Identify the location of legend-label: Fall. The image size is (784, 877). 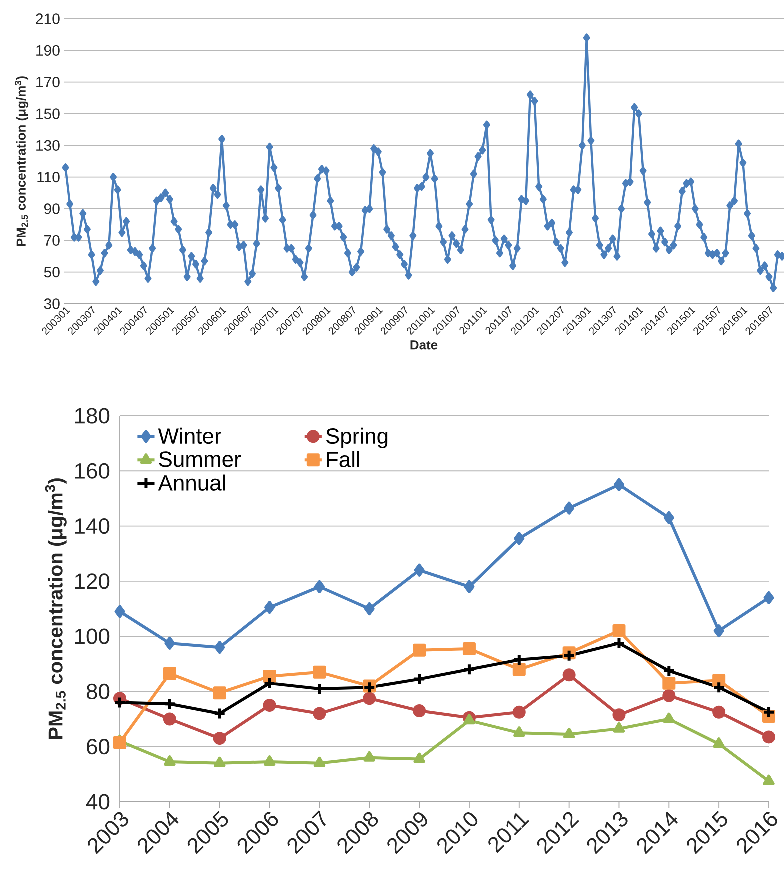
(343, 459).